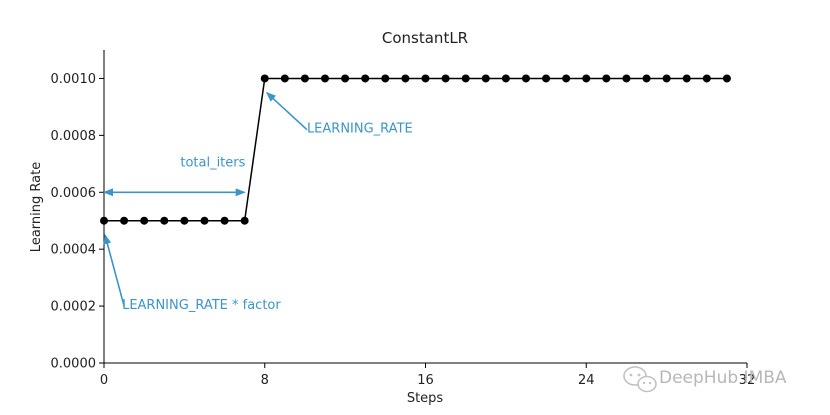 The width and height of the screenshot is (830, 415). What do you see at coordinates (723, 378) in the screenshot?
I see `watermark-text: DeepHub IMBA` at bounding box center [723, 378].